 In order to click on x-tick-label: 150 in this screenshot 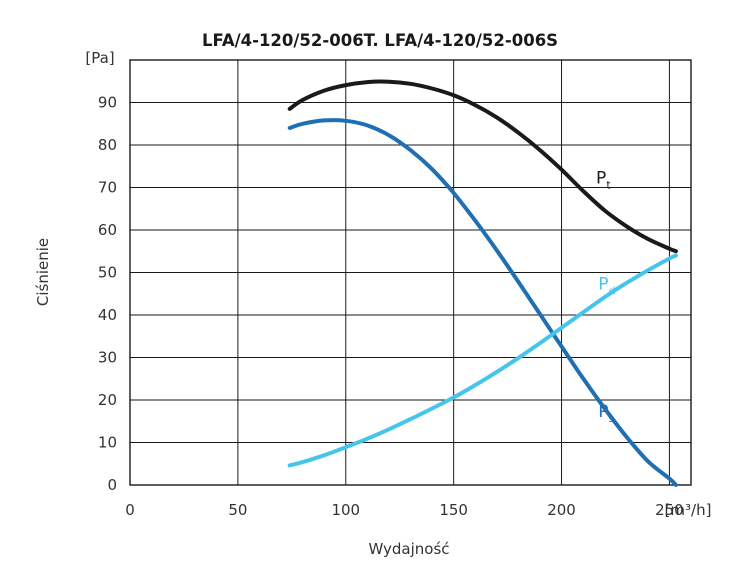, I will do `click(453, 510)`.